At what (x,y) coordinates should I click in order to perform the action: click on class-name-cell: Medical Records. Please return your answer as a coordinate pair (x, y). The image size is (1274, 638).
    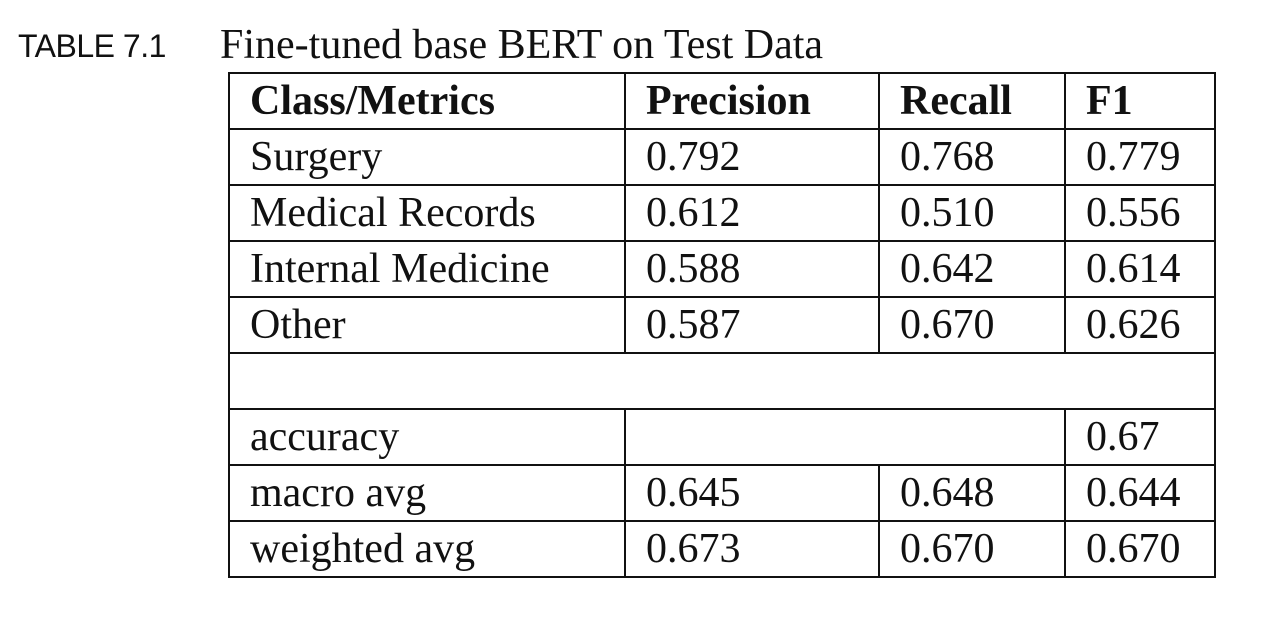
    Looking at the image, I should click on (427, 213).